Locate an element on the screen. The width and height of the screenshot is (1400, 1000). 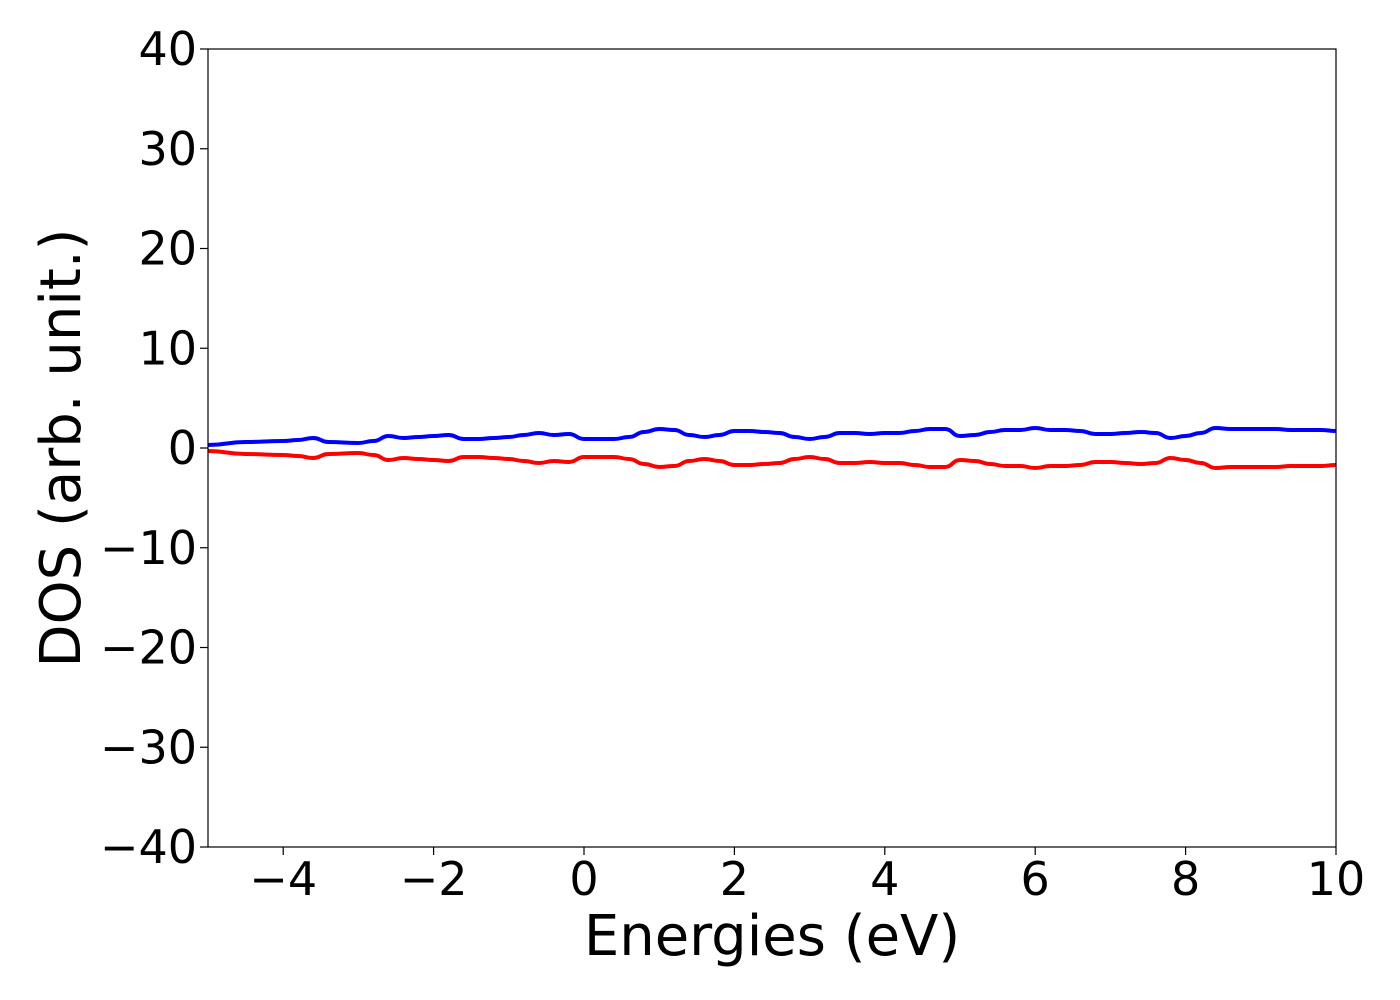
x-tick-label: 4 is located at coordinates (884, 879).